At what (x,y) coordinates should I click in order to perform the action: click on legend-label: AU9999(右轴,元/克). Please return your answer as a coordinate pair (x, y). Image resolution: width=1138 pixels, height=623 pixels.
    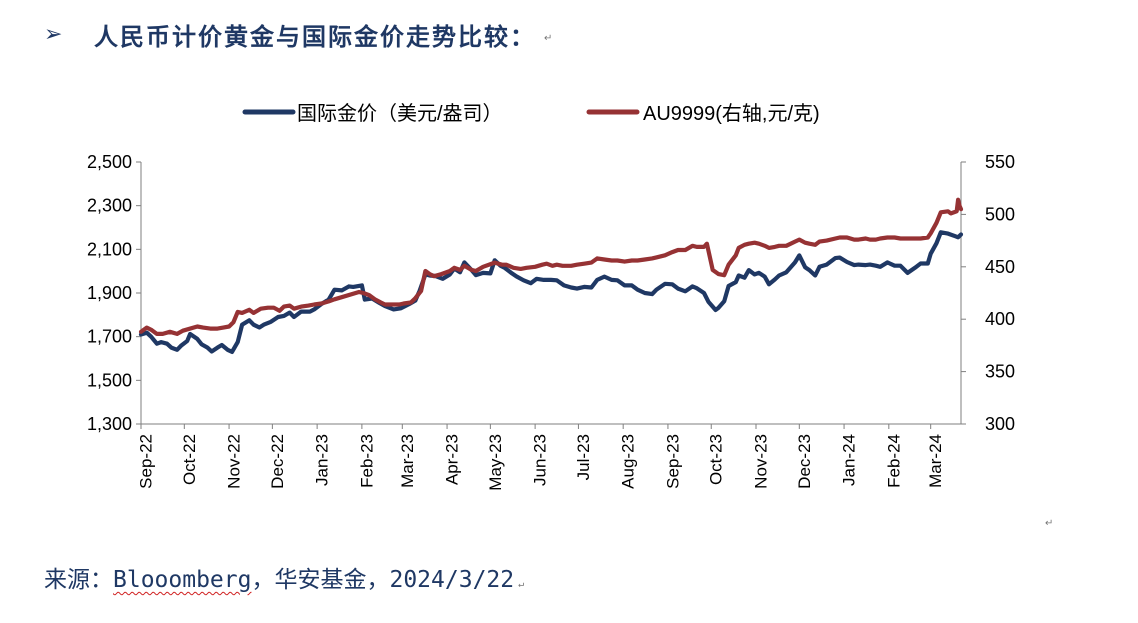
    Looking at the image, I should click on (731, 113).